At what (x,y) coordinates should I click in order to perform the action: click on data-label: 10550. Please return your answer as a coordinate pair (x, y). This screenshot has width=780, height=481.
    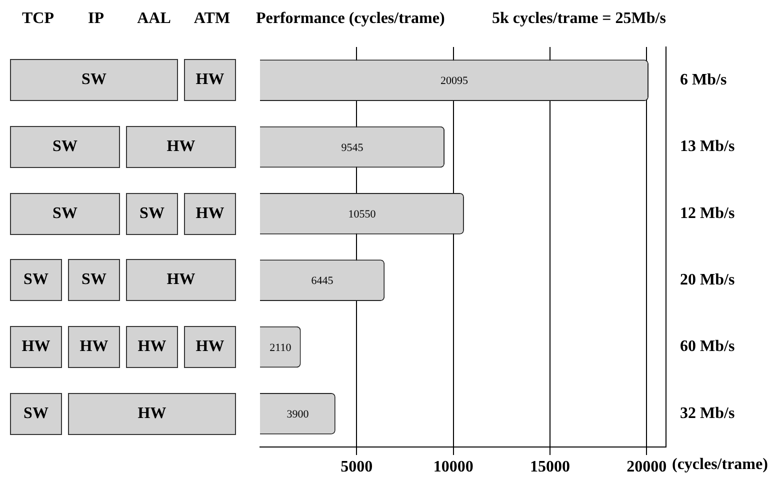
    Looking at the image, I should click on (362, 214).